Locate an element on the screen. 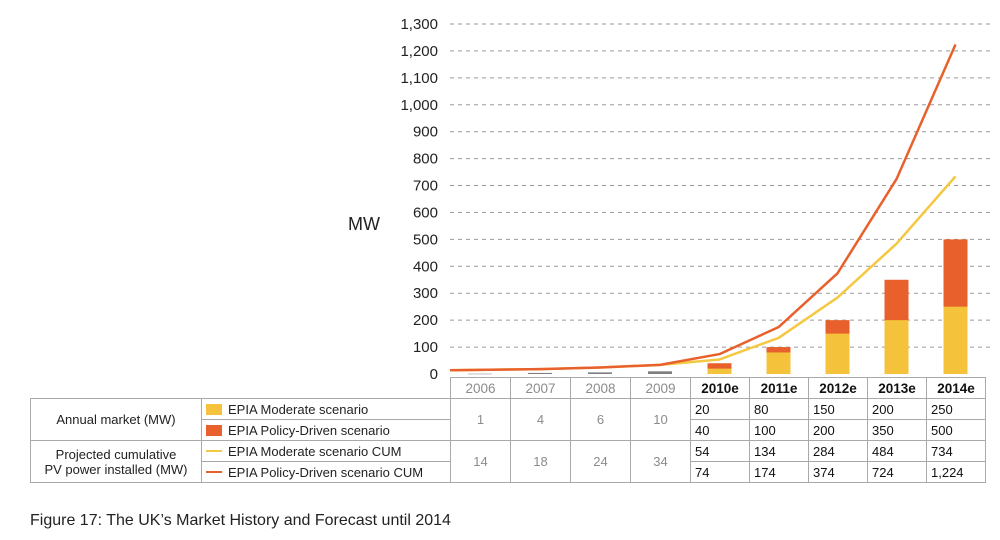 The image size is (1000, 540). y-tick-label: 100 is located at coordinates (425, 347).